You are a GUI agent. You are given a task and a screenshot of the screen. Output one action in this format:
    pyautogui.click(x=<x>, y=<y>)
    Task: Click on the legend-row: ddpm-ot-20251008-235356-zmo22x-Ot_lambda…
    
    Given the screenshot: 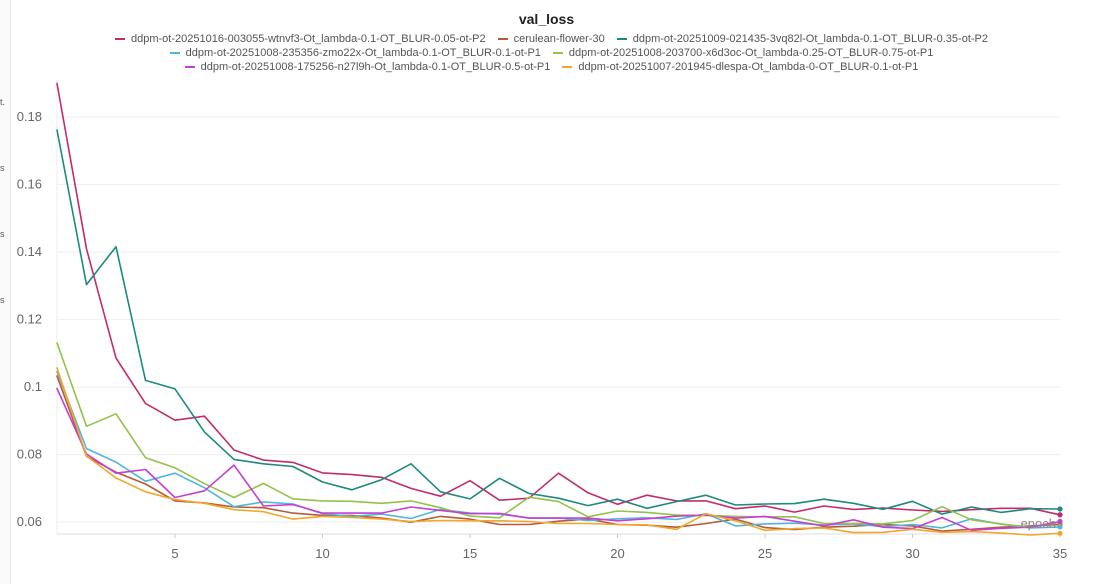 What is the action you would take?
    pyautogui.click(x=551, y=53)
    